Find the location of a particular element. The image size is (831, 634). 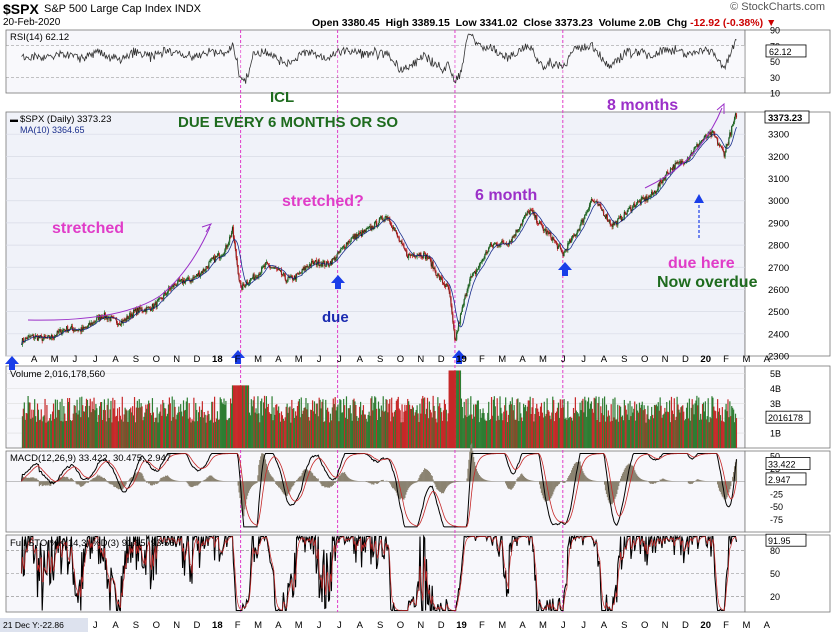

volume-ytick-label: 1B is located at coordinates (775, 434).